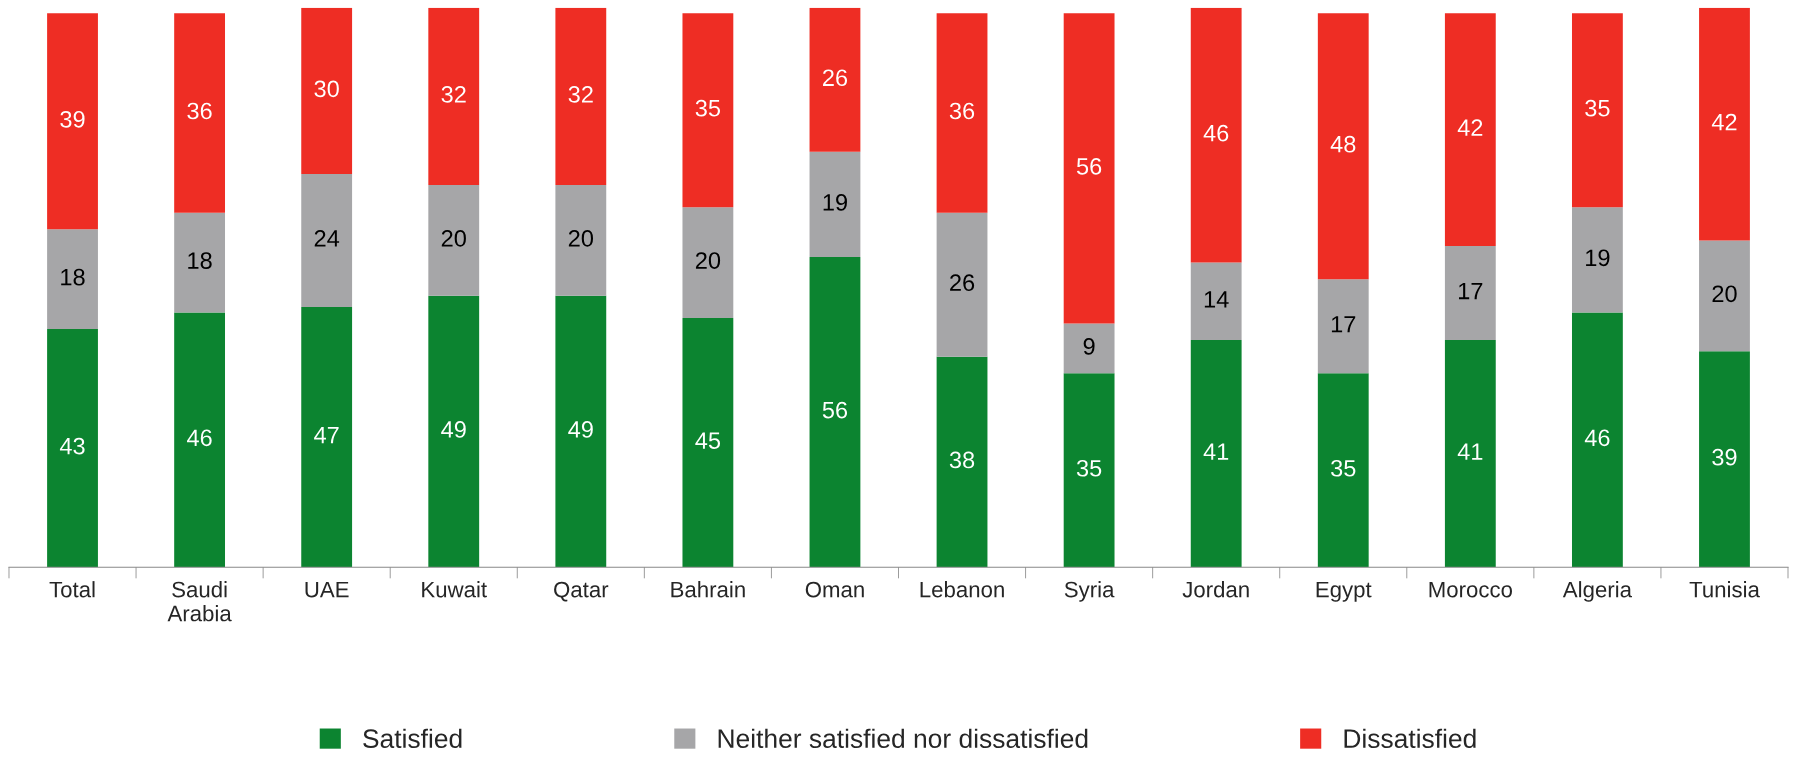 The image size is (1797, 777). Describe the element at coordinates (1597, 591) in the screenshot. I see `x-tick-label: Algeria` at that location.